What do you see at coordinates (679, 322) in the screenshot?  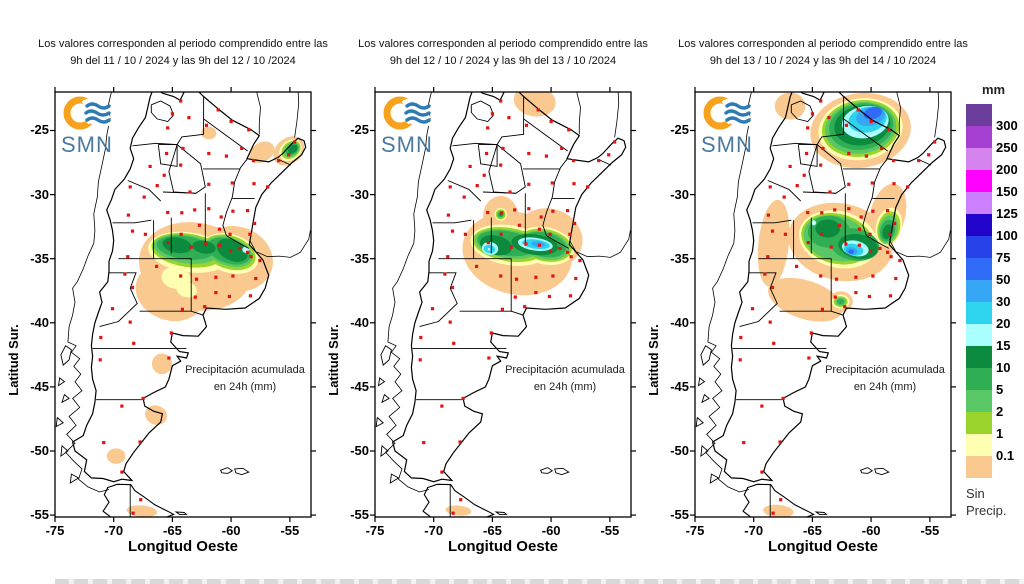 I see `y-tick-label: -40` at bounding box center [679, 322].